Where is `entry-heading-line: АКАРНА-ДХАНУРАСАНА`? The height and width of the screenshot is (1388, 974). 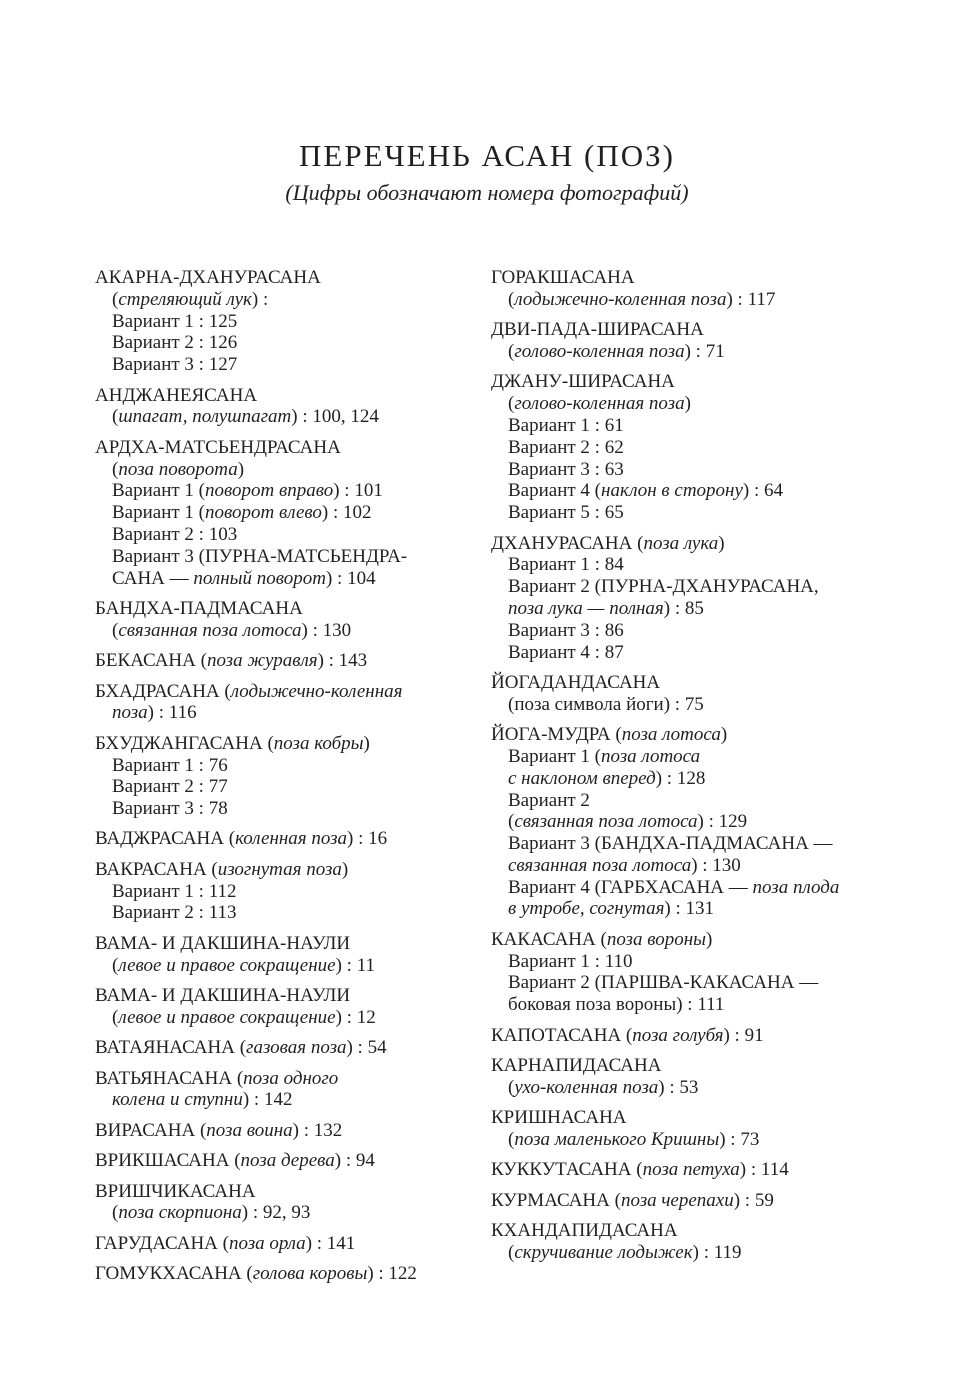 entry-heading-line: АКАРНА-ДХАНУРАСАНА is located at coordinates (285, 278).